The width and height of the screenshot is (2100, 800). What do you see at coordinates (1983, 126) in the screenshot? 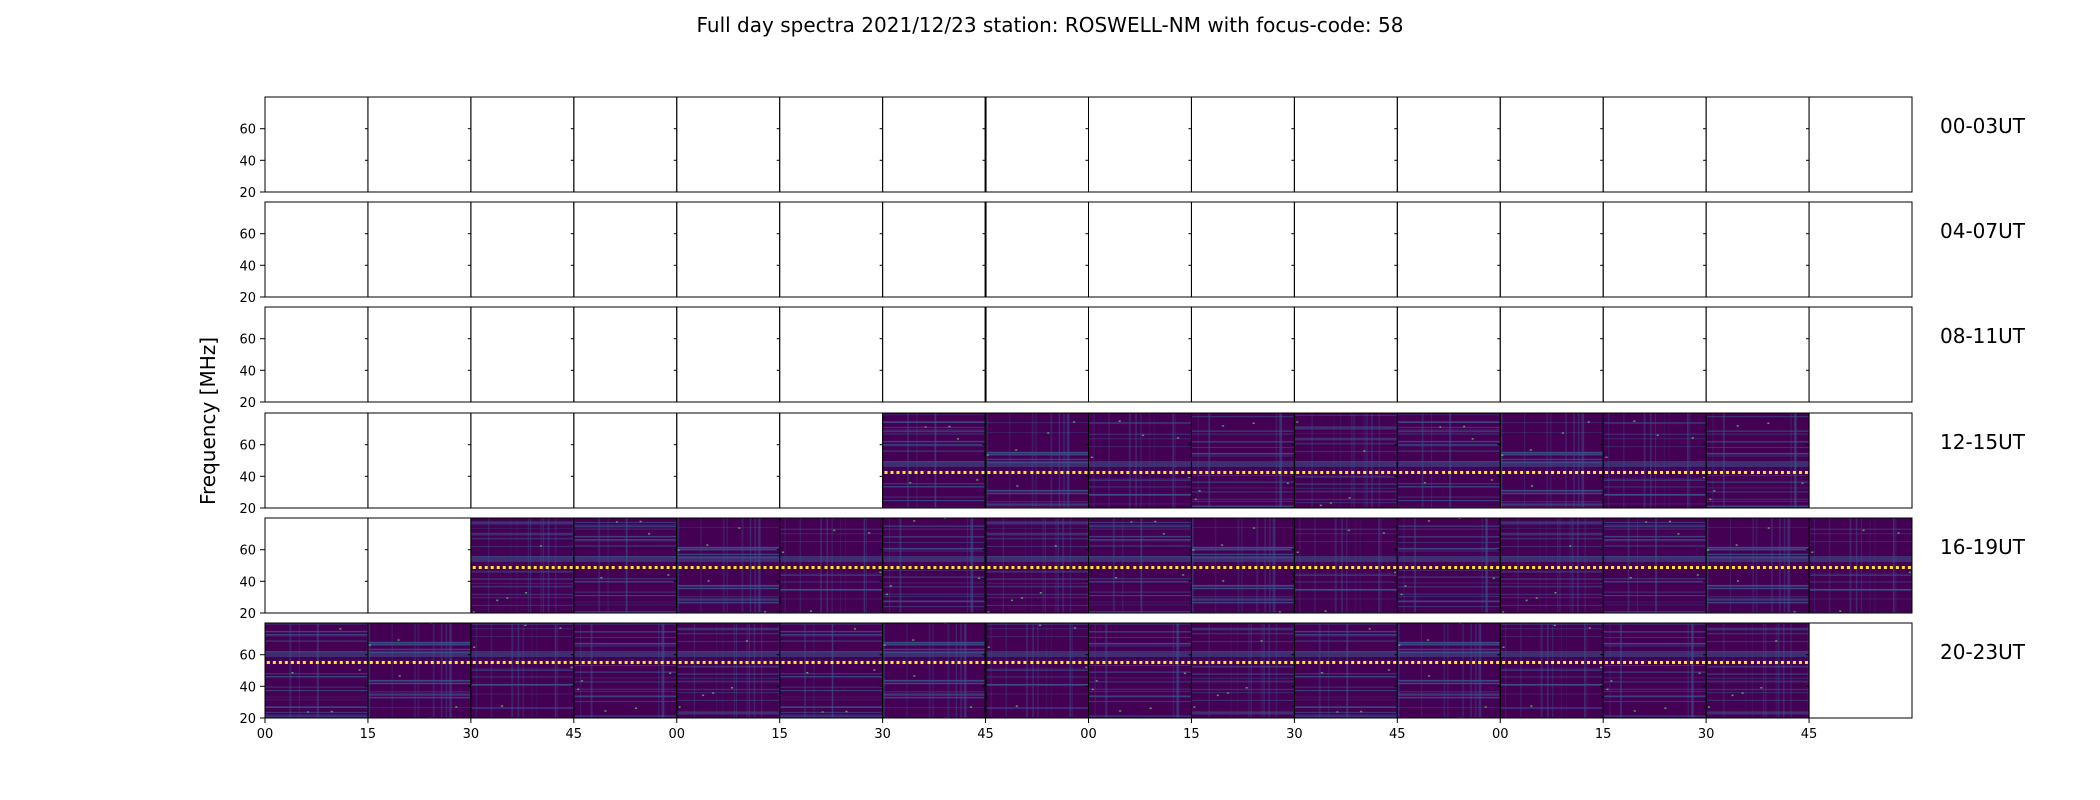
I see `row-label: 00-03UT` at bounding box center [1983, 126].